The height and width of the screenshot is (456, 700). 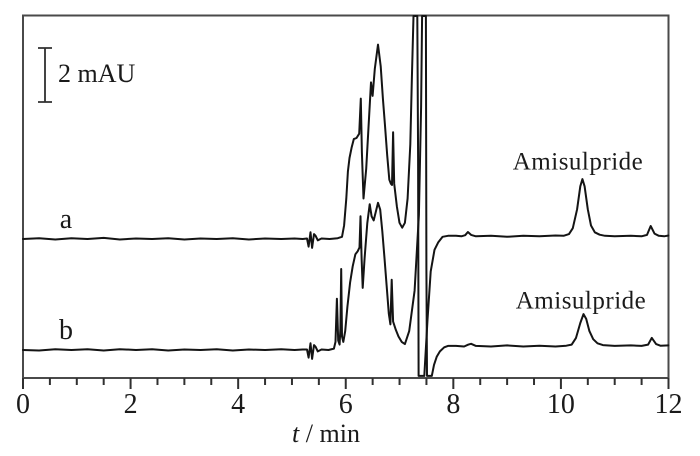 What do you see at coordinates (238, 404) in the screenshot?
I see `x-tick-label-4: 4` at bounding box center [238, 404].